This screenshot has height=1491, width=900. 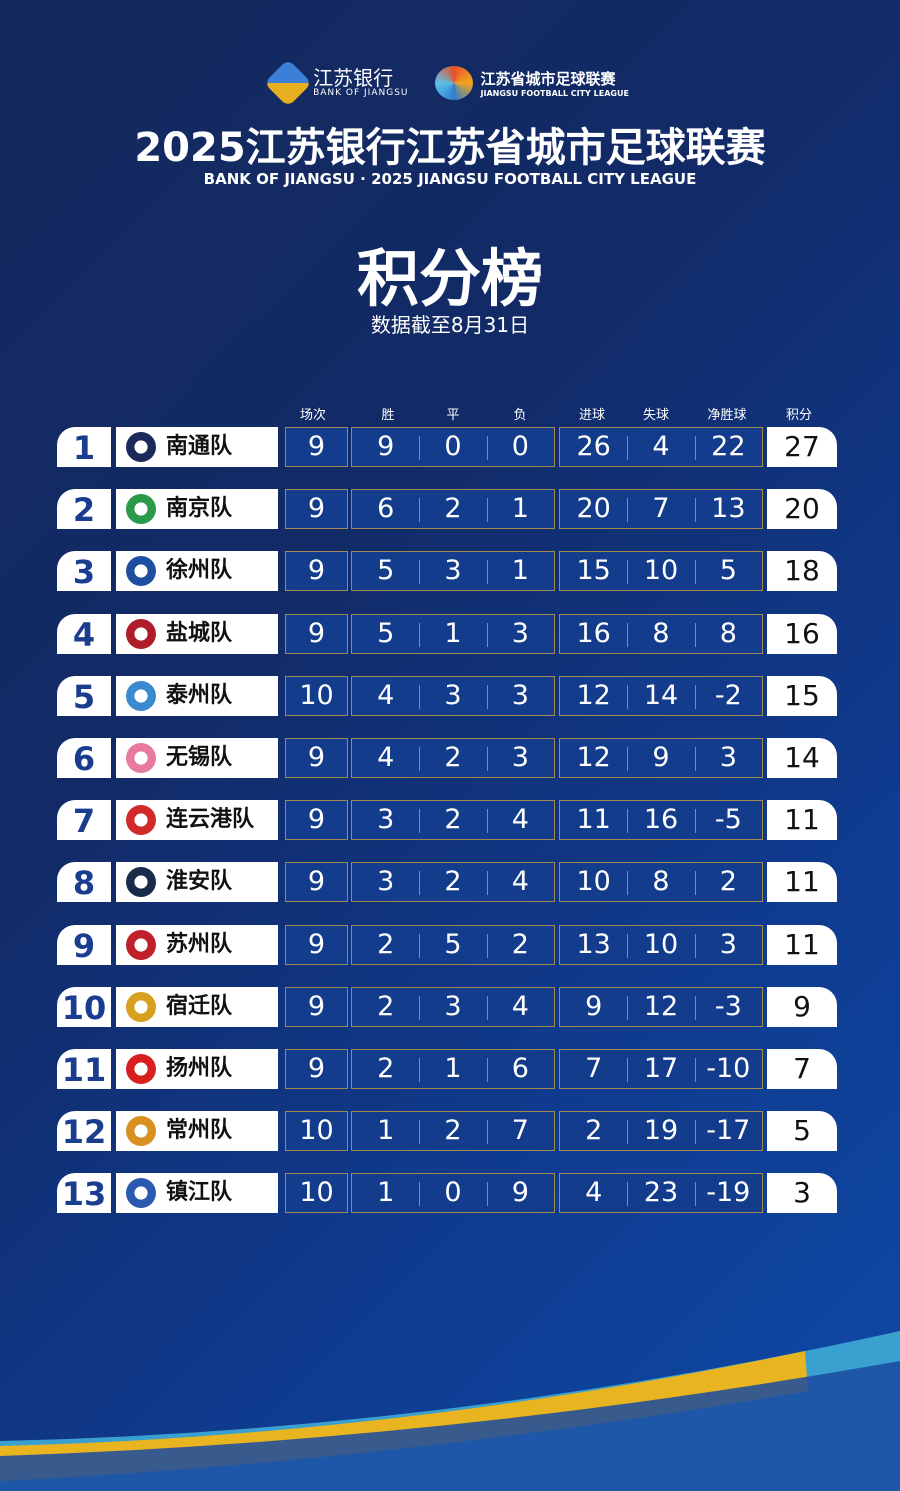 I want to click on team-name: 南通队, so click(x=199, y=446).